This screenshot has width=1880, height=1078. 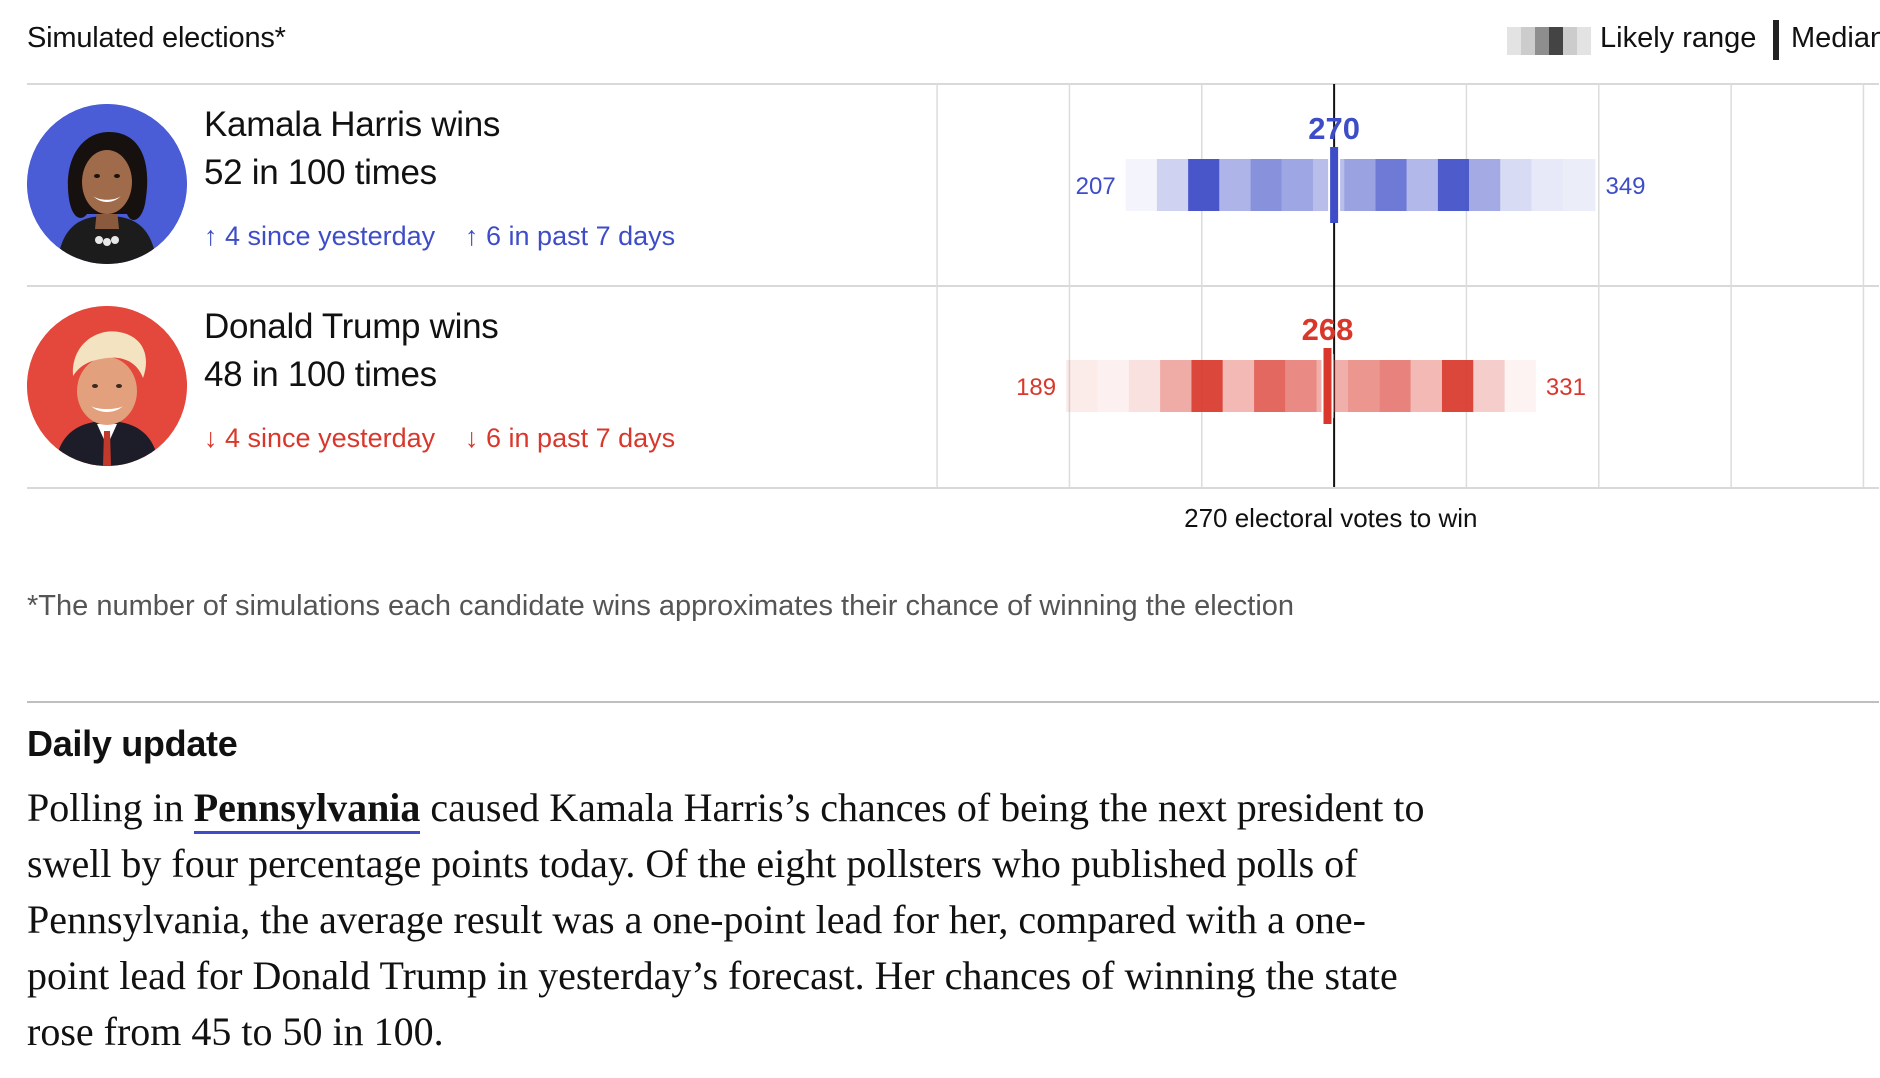 What do you see at coordinates (953, 84) in the screenshot?
I see `row-divider-top` at bounding box center [953, 84].